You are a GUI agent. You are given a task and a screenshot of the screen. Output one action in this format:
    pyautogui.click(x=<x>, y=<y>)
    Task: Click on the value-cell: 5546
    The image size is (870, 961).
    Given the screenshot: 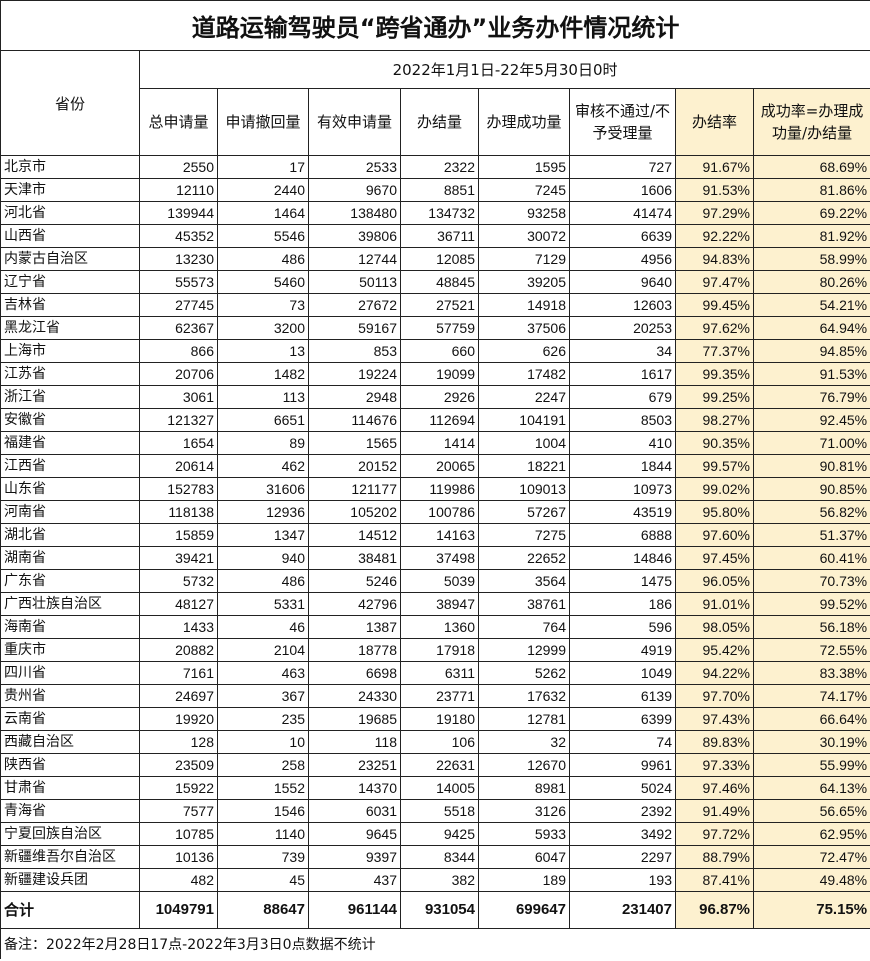 What is the action you would take?
    pyautogui.click(x=263, y=236)
    